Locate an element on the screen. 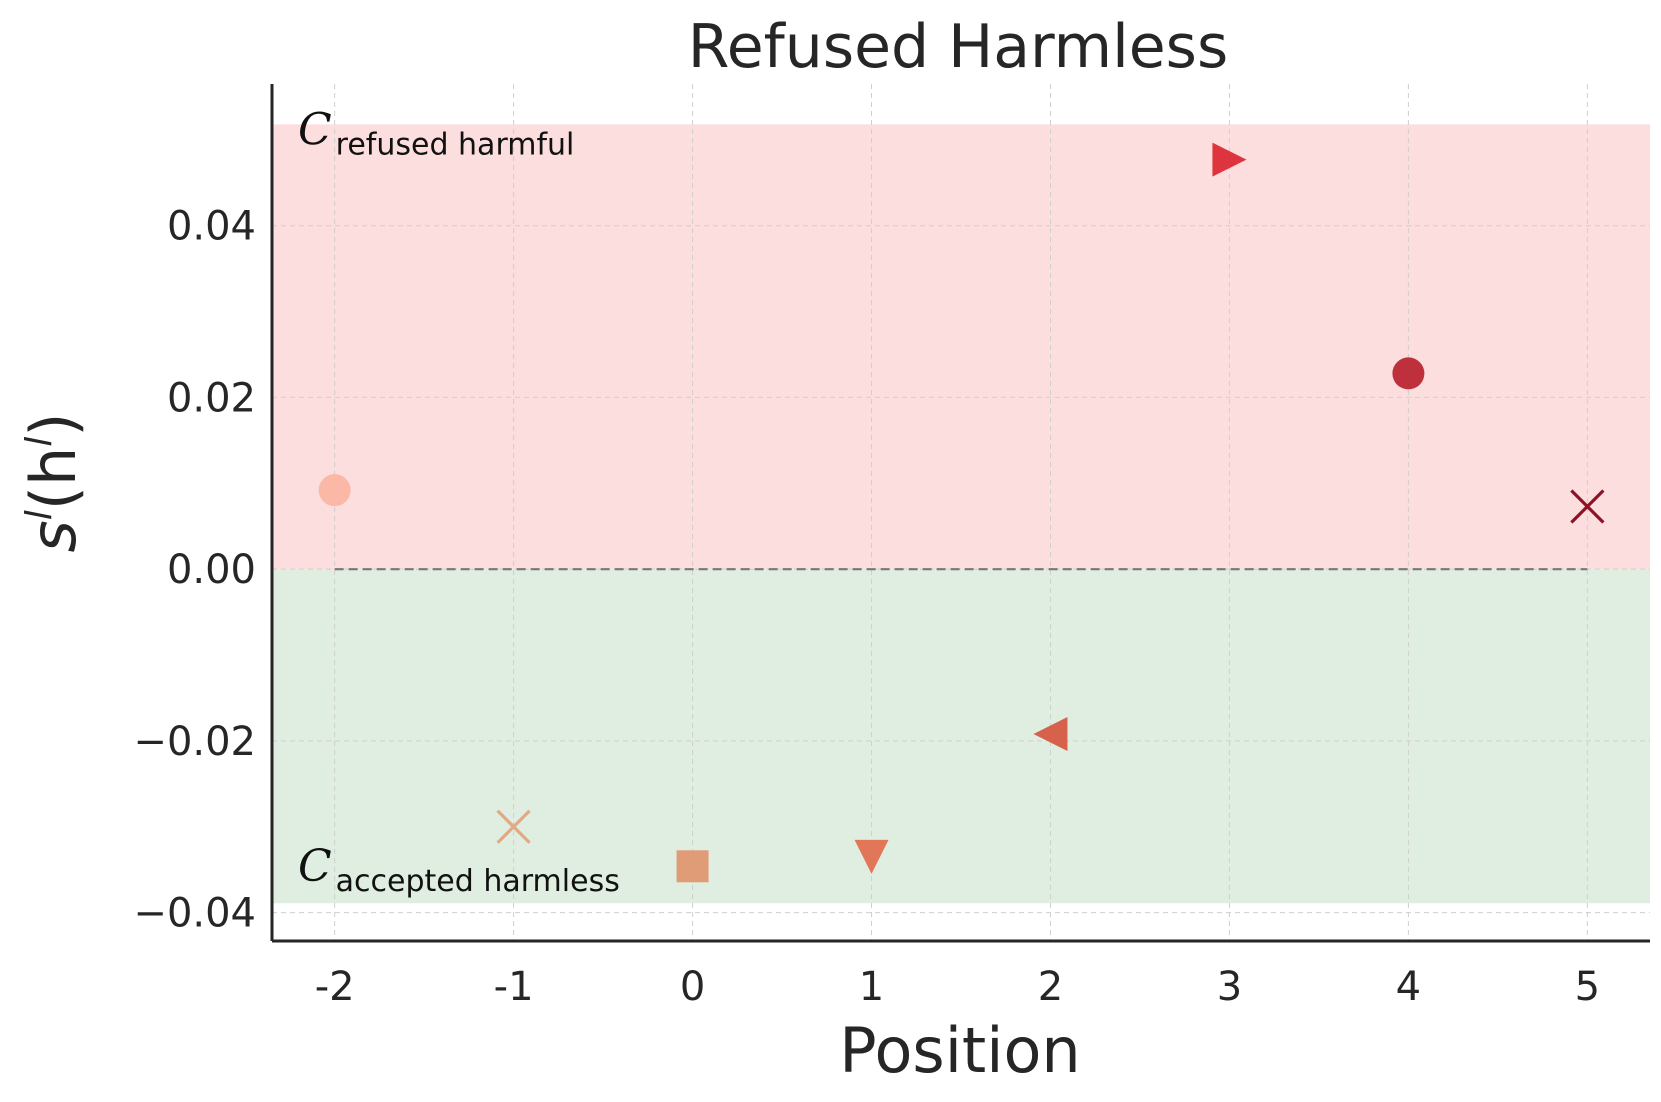 This screenshot has width=1661, height=1102. y-label-base: s is located at coordinates (53, 536).